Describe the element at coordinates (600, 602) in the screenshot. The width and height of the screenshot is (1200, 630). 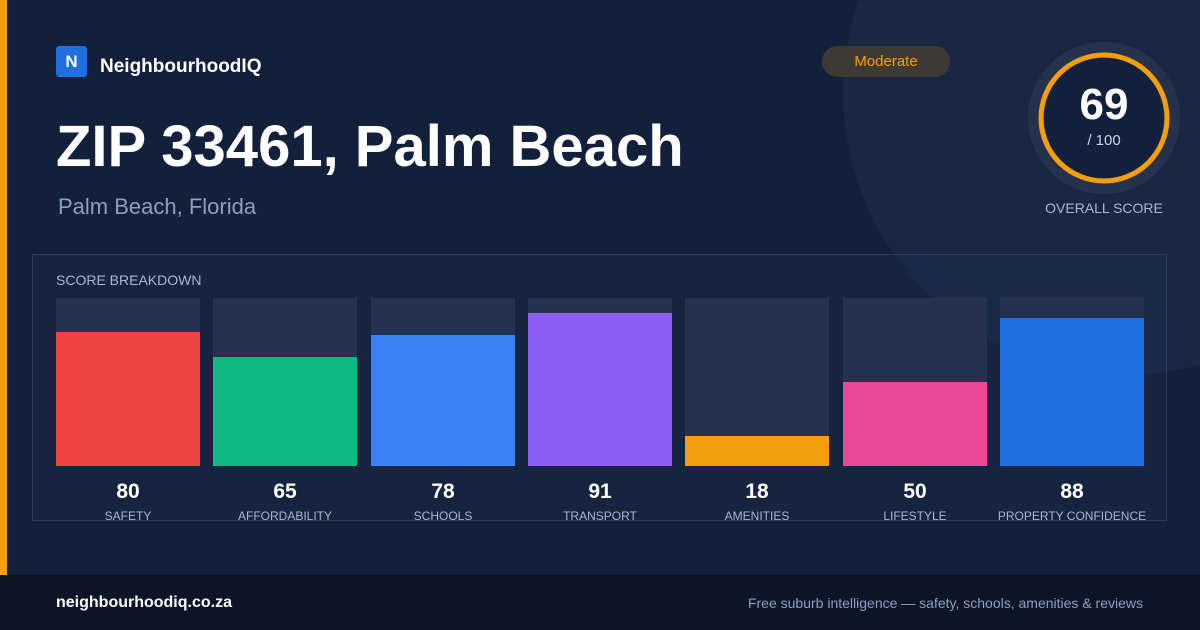
I see `footer` at that location.